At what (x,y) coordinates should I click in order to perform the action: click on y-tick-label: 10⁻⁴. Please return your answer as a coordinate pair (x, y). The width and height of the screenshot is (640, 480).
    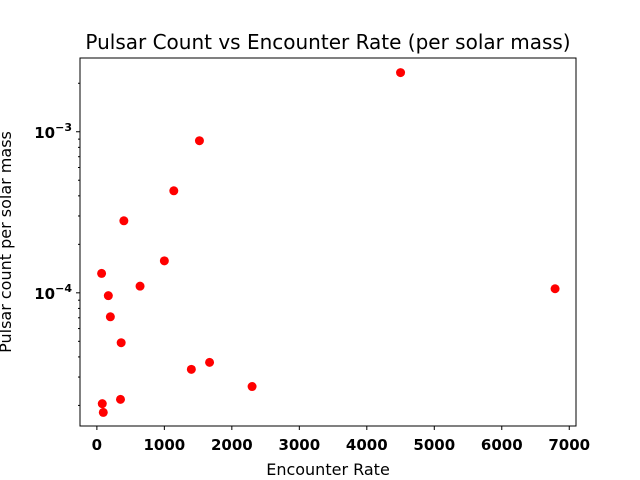
    Looking at the image, I should click on (53, 292).